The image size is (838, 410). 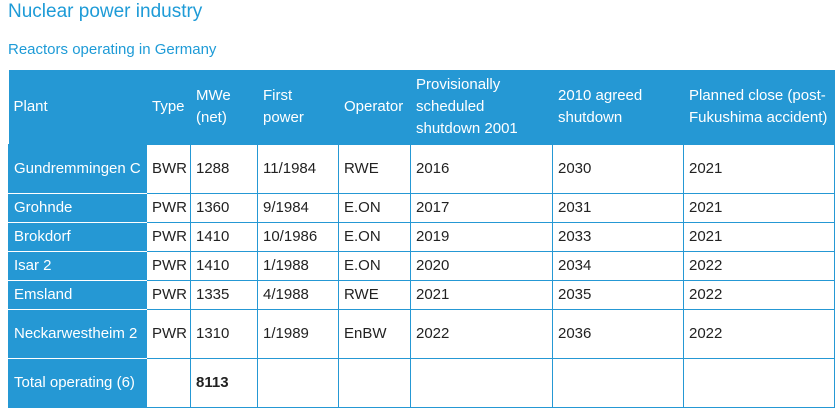 I want to click on header-planned-close: Planned close (post-Fukushima accident), so click(x=759, y=107).